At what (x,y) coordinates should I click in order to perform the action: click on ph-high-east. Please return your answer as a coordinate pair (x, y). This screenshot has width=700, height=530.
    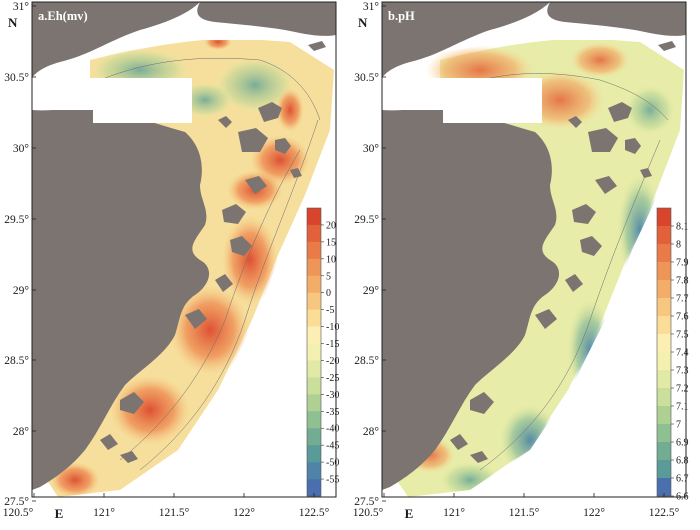
    Looking at the image, I should click on (600, 60).